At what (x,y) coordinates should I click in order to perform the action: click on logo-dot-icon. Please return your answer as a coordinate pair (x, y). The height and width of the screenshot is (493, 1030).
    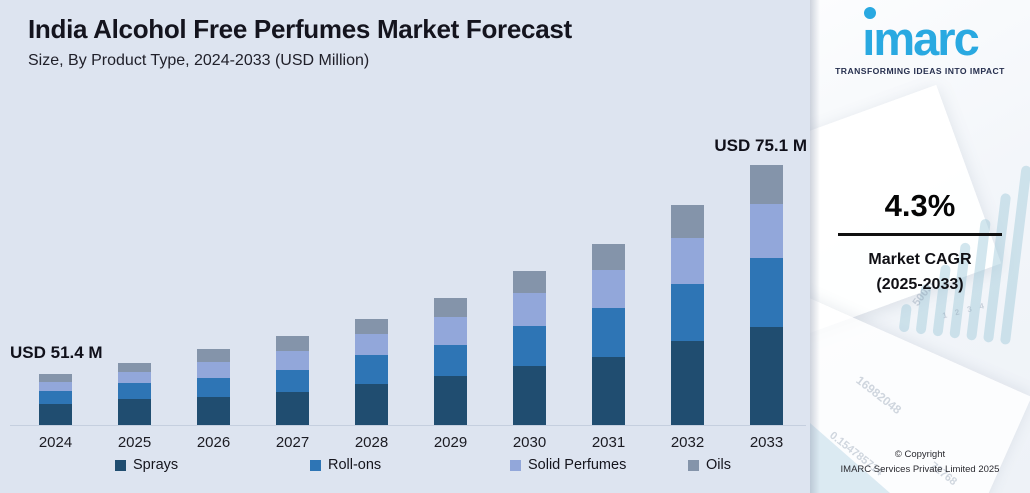
    Looking at the image, I should click on (870, 13).